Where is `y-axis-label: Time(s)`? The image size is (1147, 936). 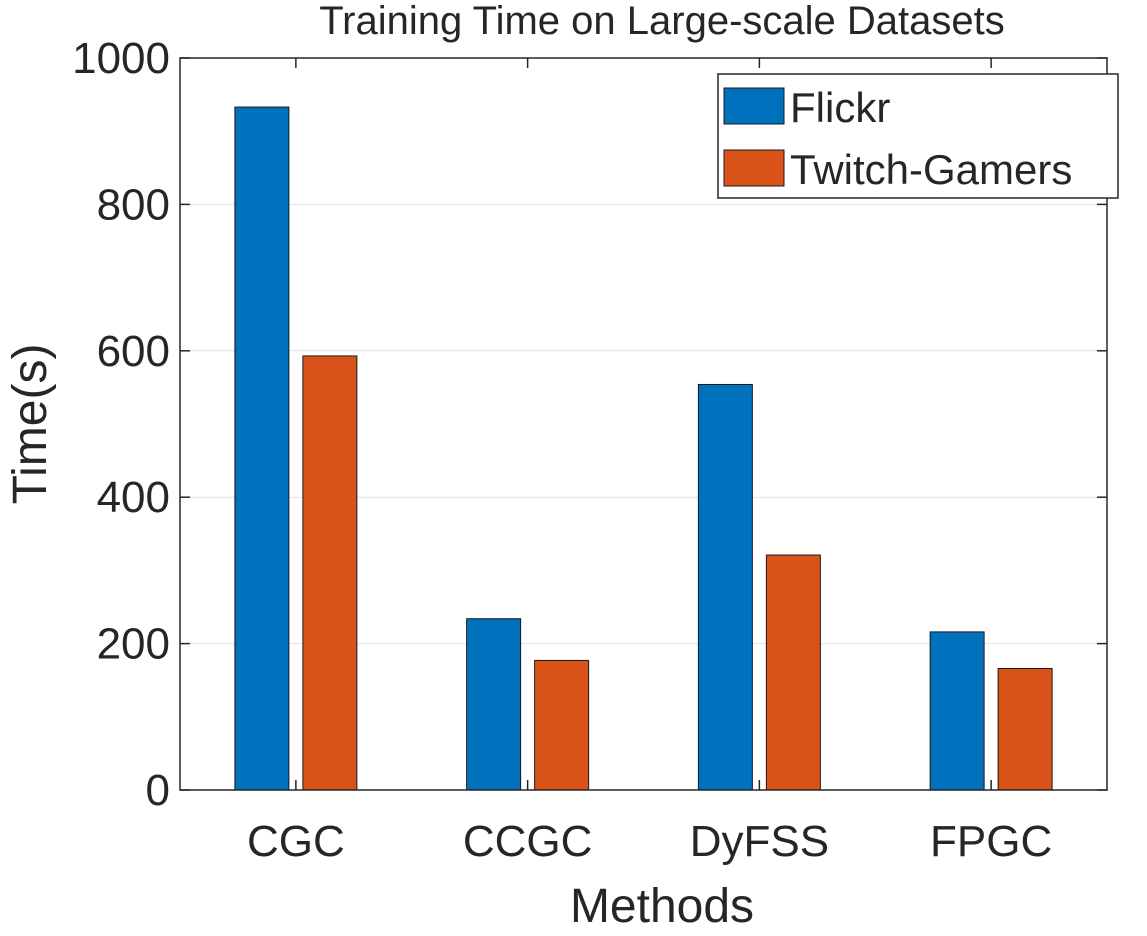
y-axis-label: Time(s) is located at coordinates (30, 424).